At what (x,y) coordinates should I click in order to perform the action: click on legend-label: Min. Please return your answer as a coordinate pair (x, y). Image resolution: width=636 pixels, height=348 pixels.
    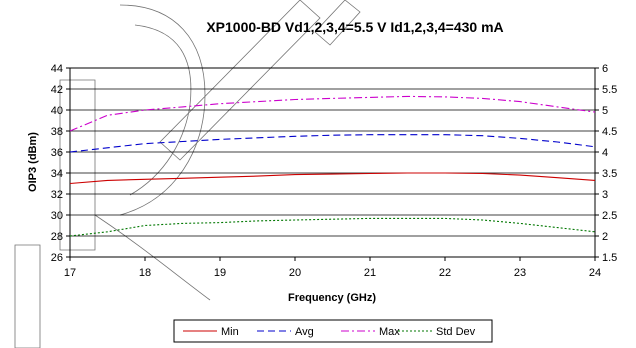
    Looking at the image, I should click on (230, 332).